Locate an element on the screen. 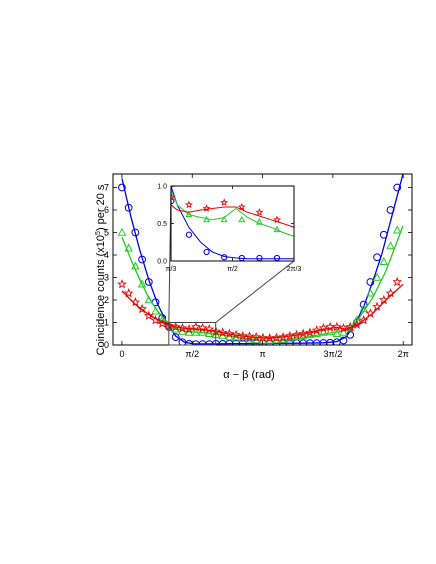 The image size is (436, 564). inset-series-0-curve is located at coordinates (232, 223).